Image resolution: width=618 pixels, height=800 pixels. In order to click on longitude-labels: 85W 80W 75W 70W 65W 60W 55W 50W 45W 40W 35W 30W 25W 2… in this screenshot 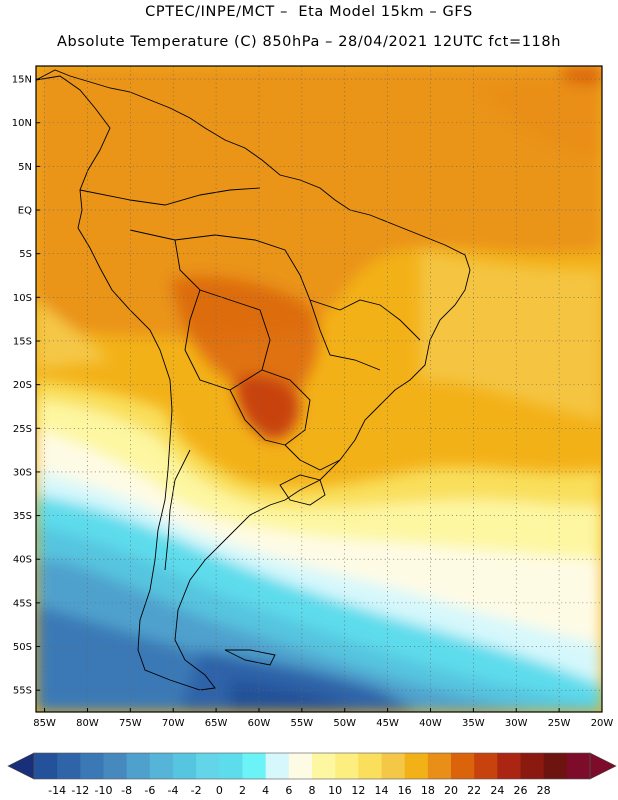, I will do `click(323, 718)`.